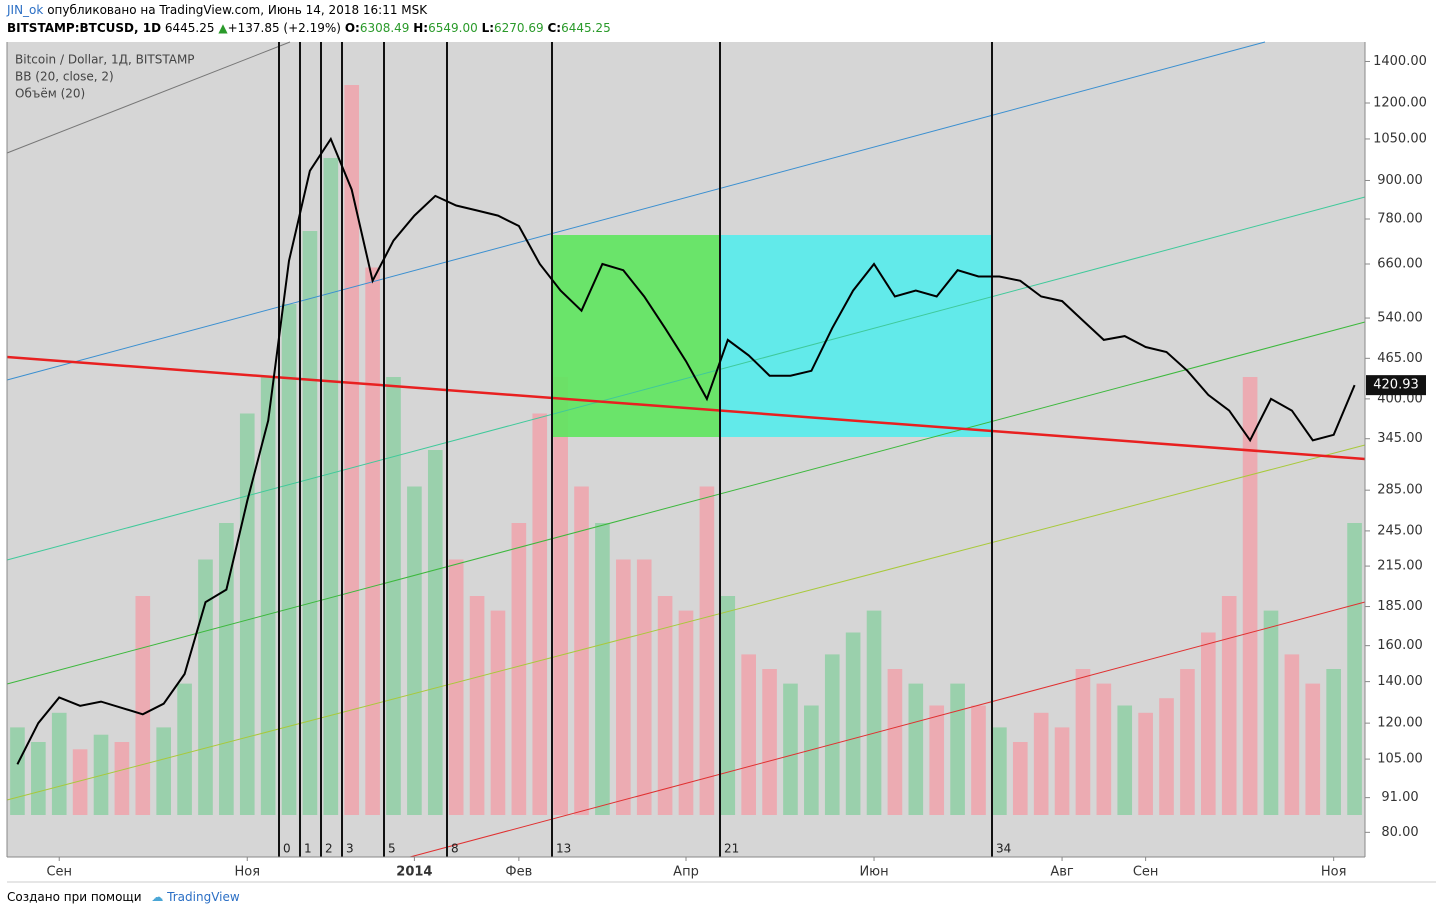  What do you see at coordinates (1400, 462) in the screenshot?
I see `axis-bg` at bounding box center [1400, 462].